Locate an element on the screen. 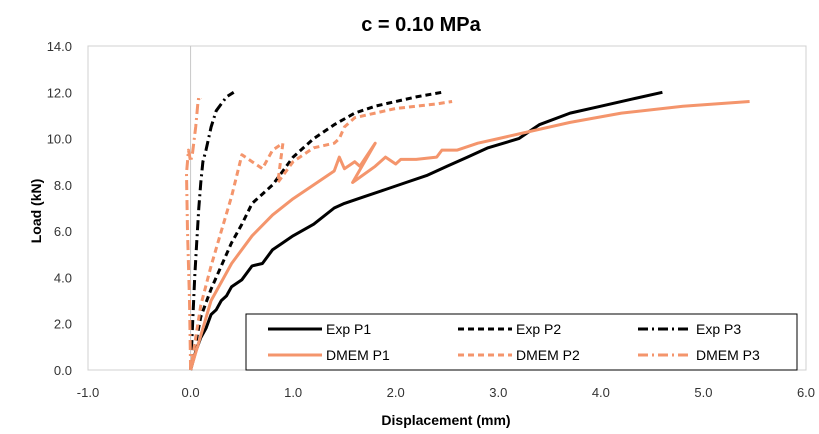 This screenshot has height=434, width=819. y-tick-label: 12.0 is located at coordinates (59, 92).